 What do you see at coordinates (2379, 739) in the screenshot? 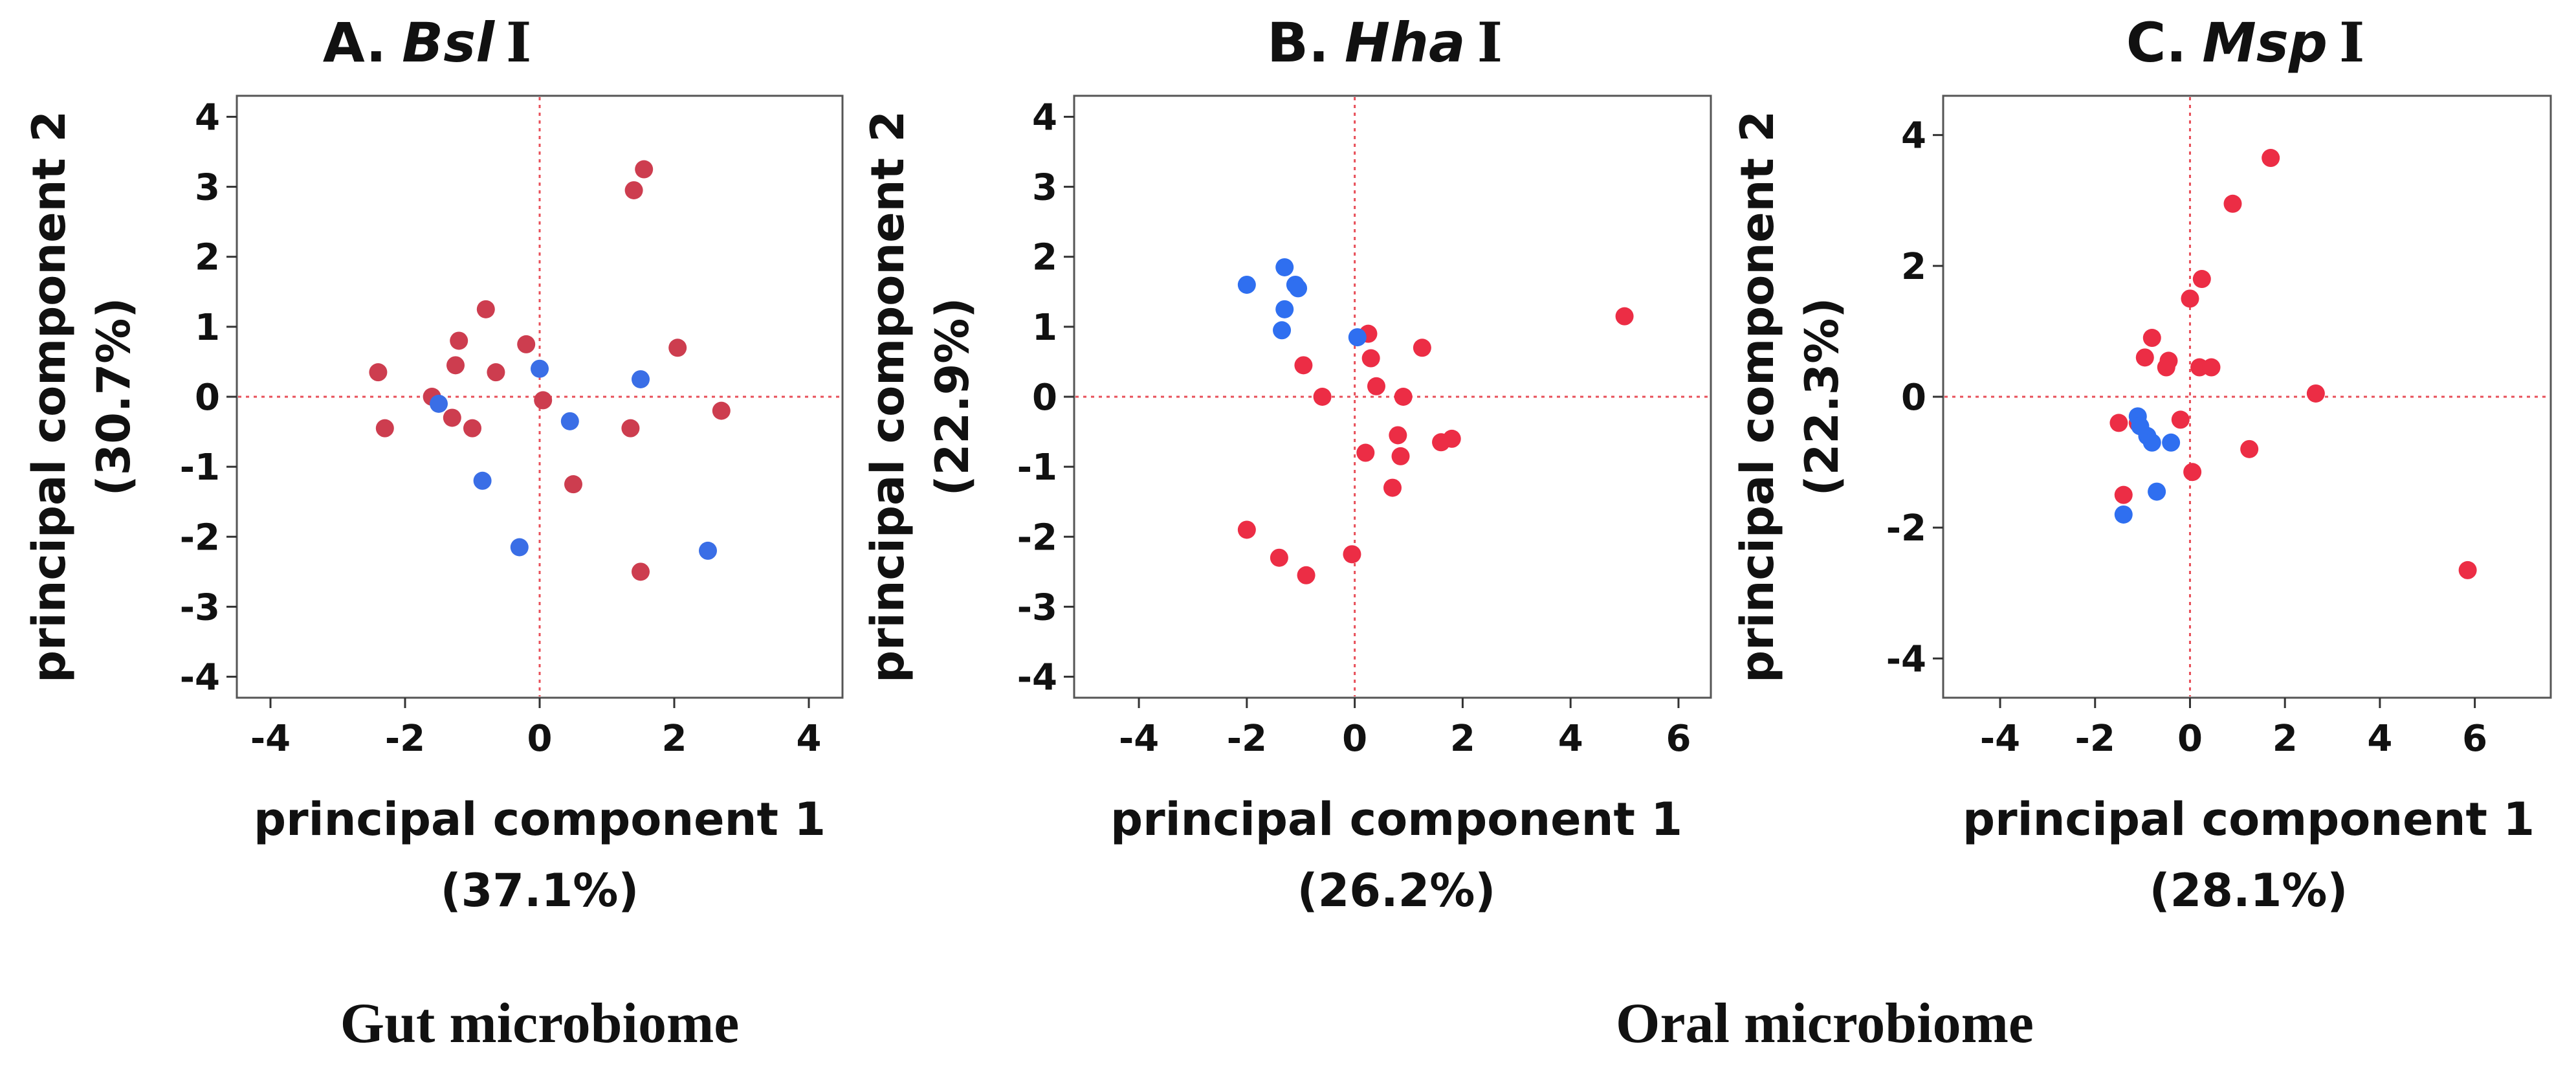
I see `panel-c-xtick-label: 4` at bounding box center [2379, 739].